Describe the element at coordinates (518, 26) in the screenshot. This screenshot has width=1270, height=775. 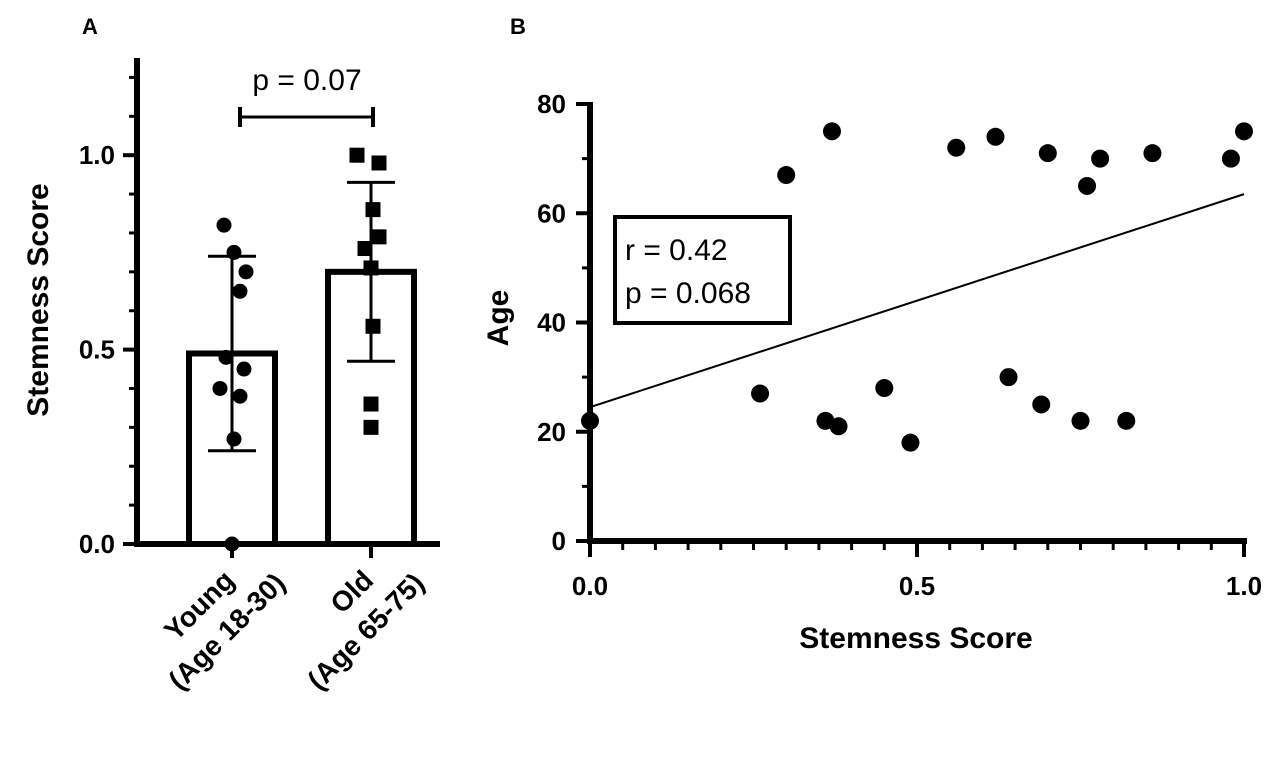
I see `panel-label-b: B` at that location.